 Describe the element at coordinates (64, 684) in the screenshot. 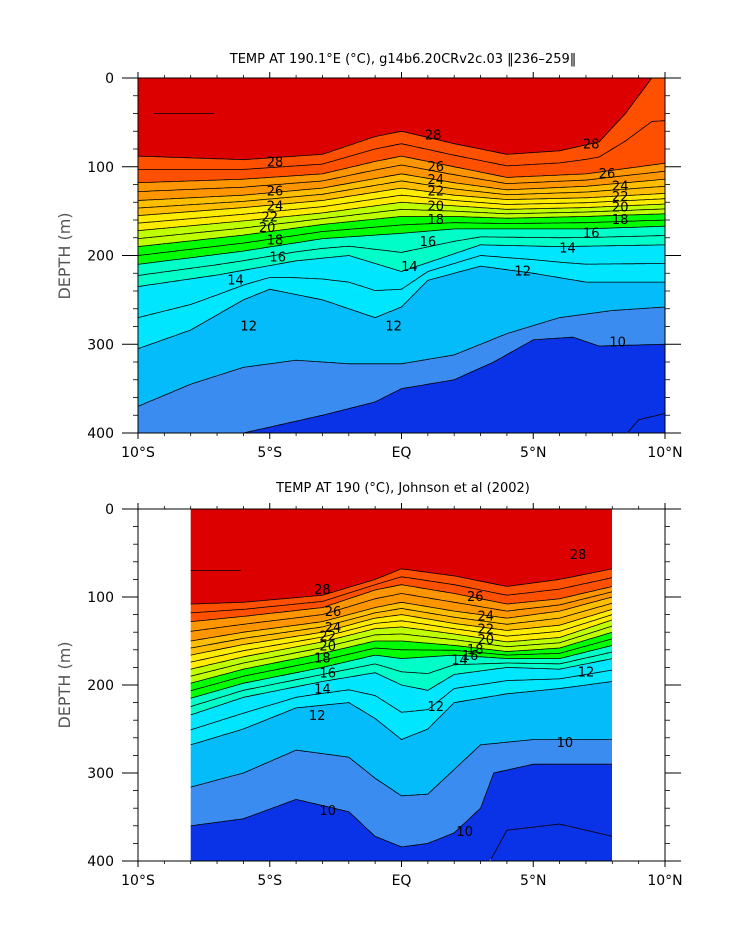

I see `y-axis-label: DEPTH (m)` at that location.